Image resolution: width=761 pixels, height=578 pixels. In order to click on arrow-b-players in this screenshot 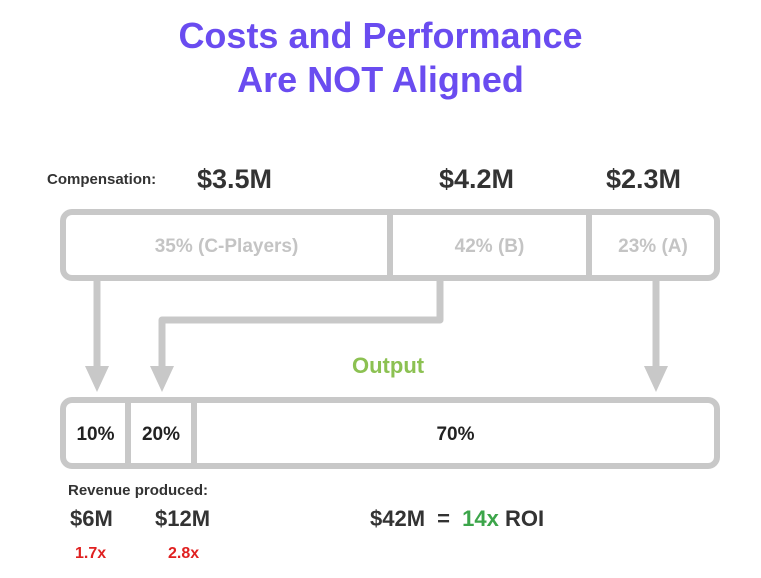, I will do `click(301, 324)`.